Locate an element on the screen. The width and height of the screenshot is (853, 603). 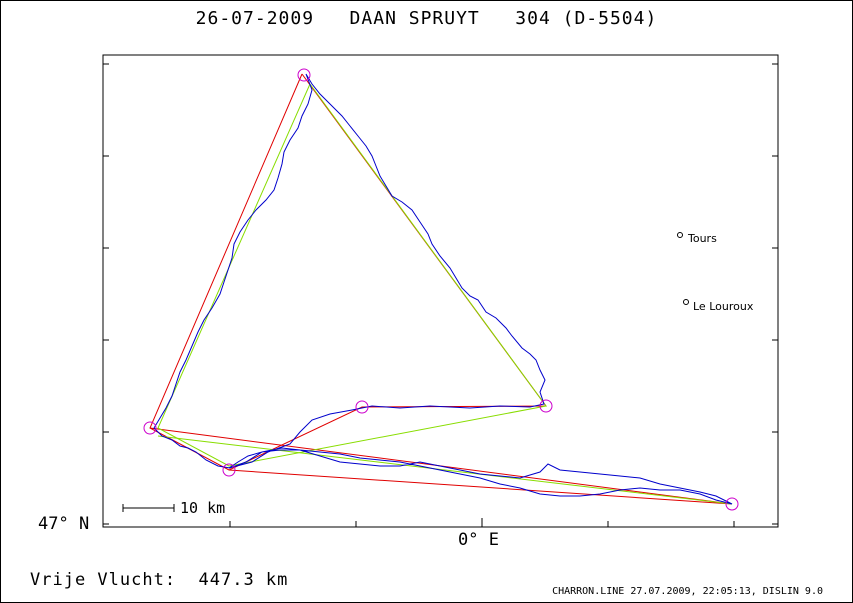
longitude-label: 0° E is located at coordinates (478, 540).